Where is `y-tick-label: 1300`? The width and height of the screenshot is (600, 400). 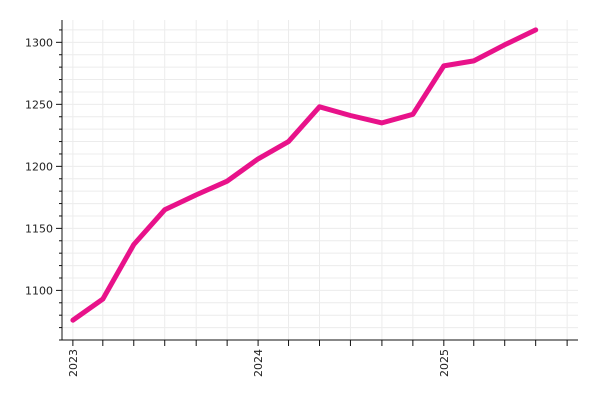 y-tick-label: 1300 is located at coordinates (39, 42).